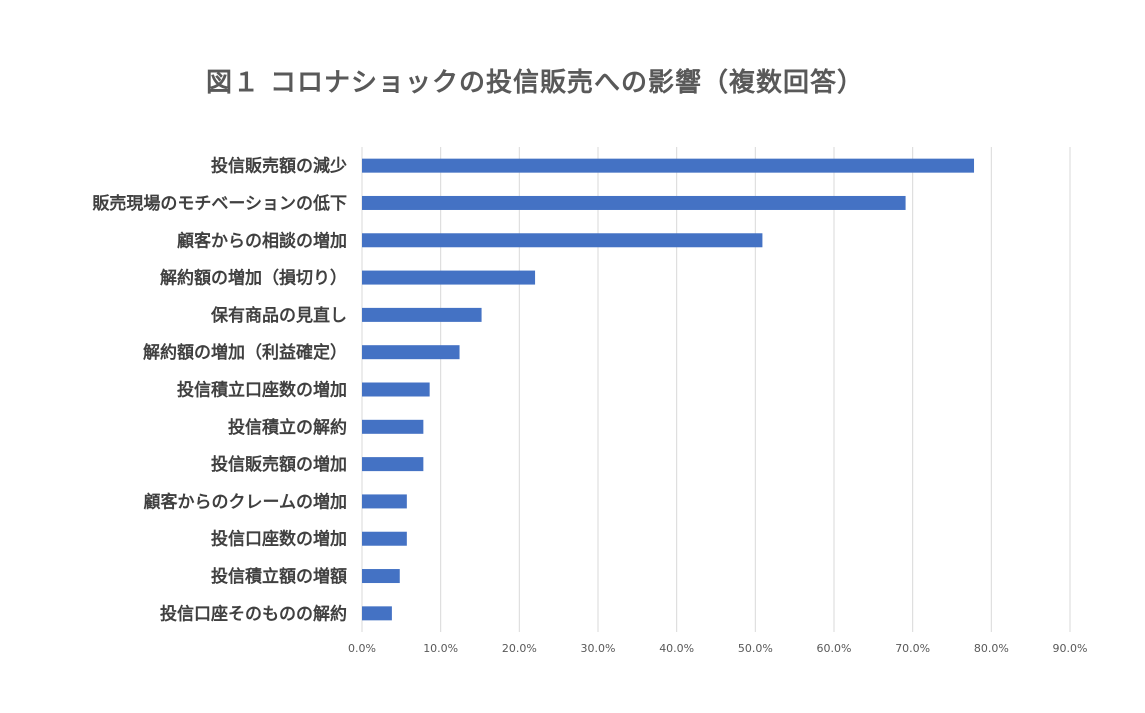 This screenshot has height=713, width=1145. I want to click on x-tick-label: 80.0%, so click(991, 648).